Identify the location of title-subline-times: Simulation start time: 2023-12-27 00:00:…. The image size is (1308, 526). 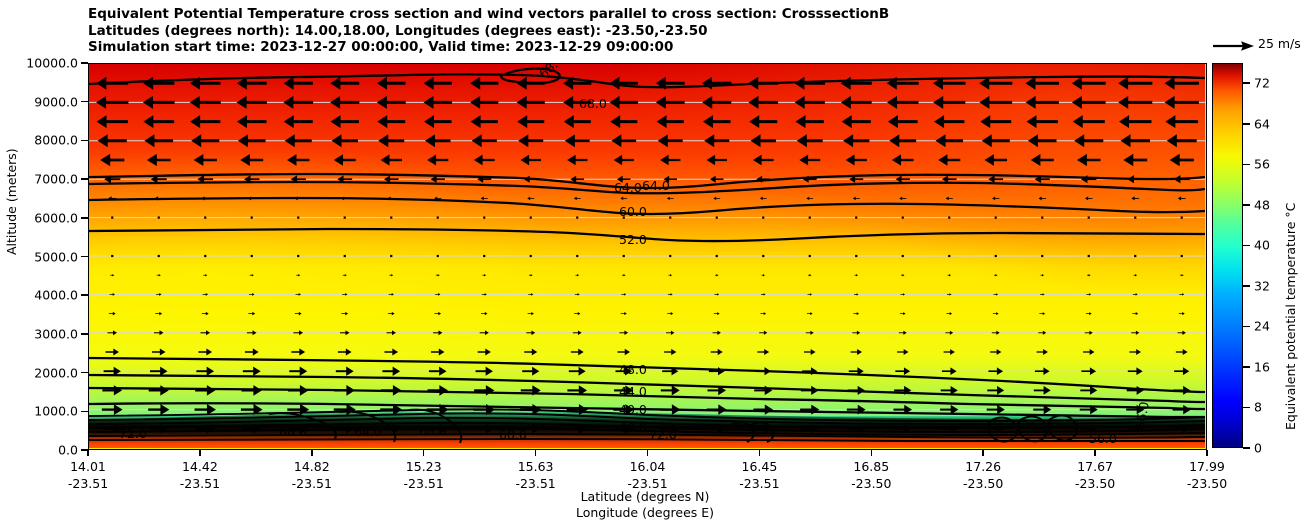
(381, 47).